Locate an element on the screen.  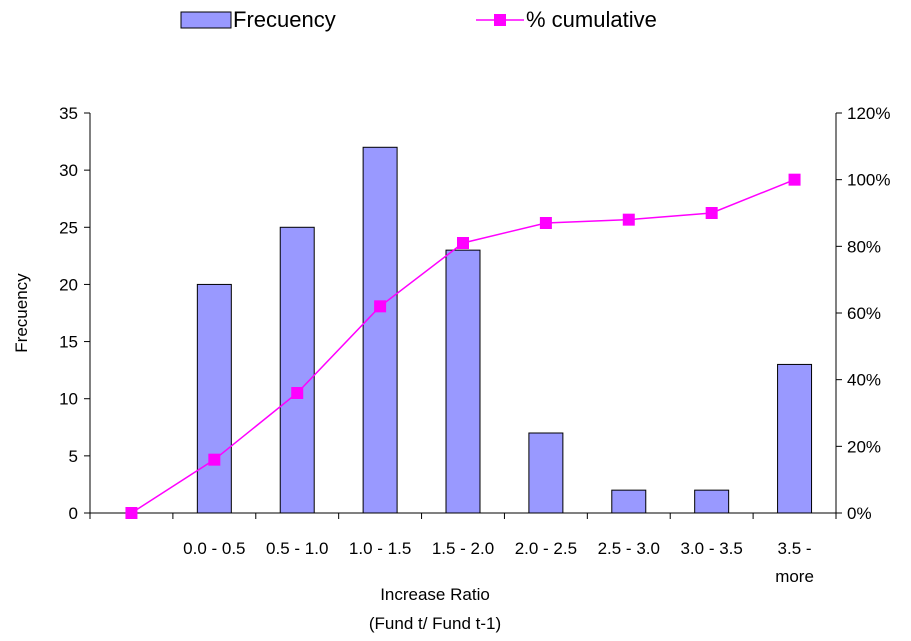
x-tick-label: 2.5 - 3.0 is located at coordinates (629, 548).